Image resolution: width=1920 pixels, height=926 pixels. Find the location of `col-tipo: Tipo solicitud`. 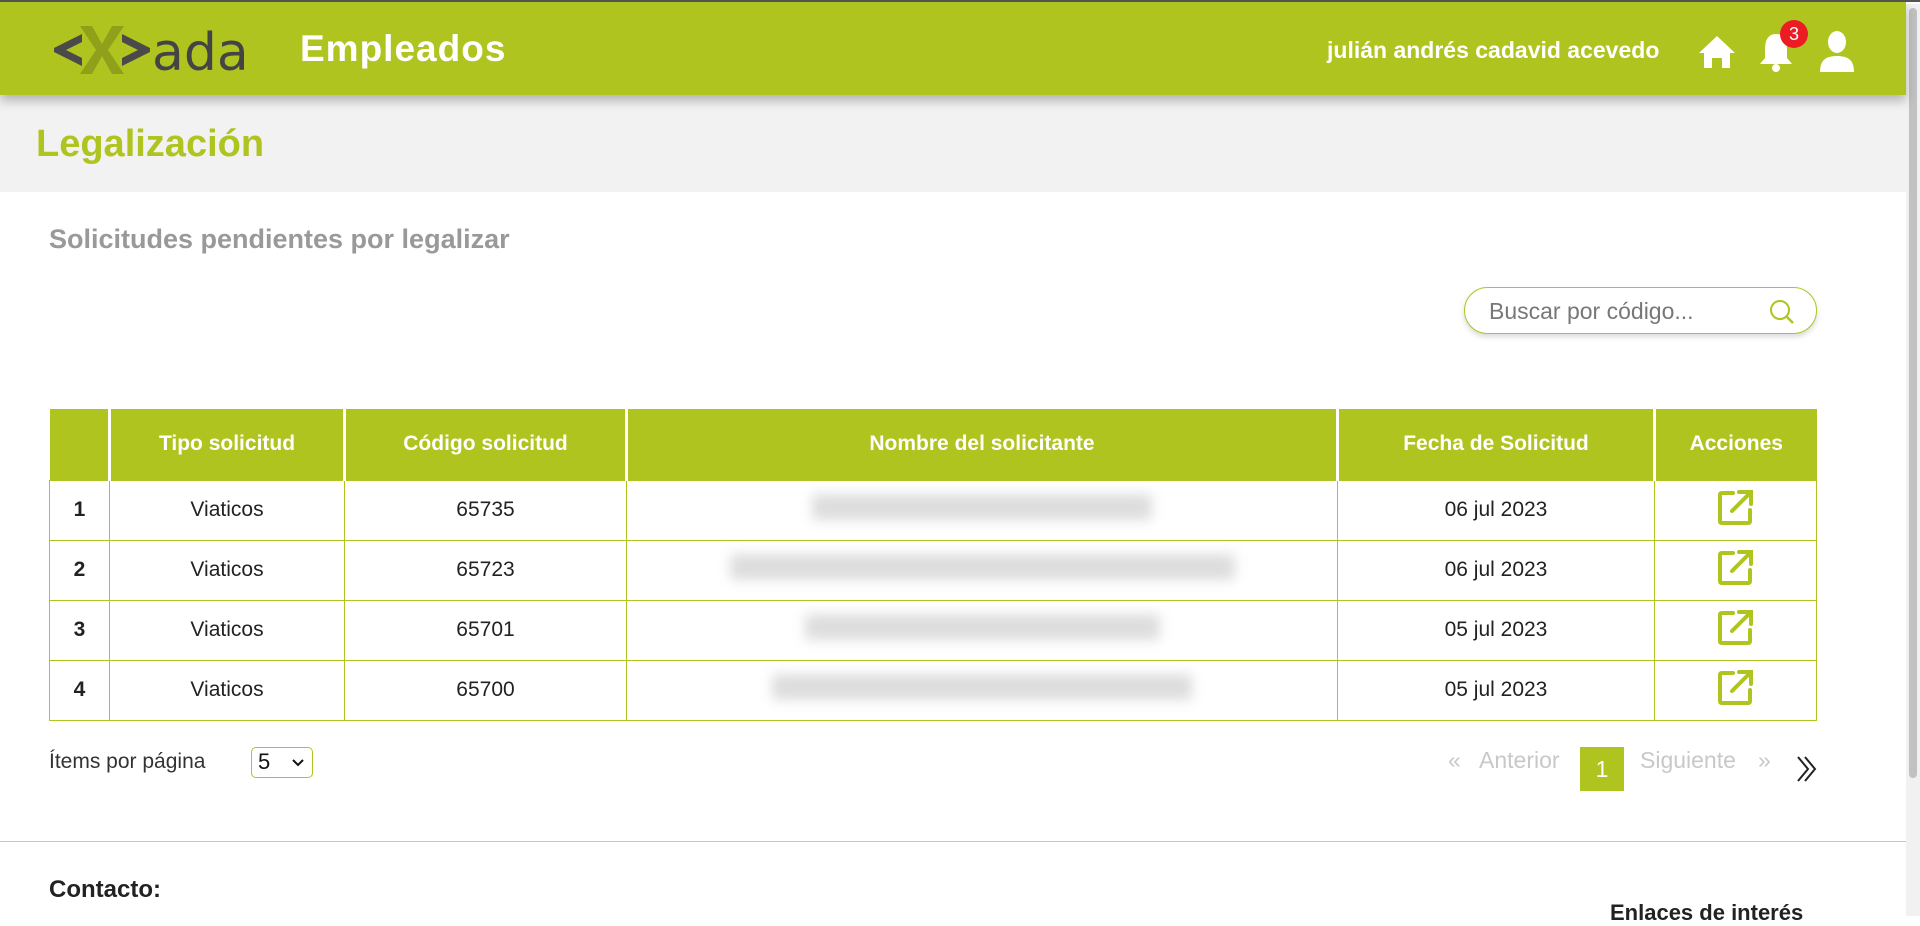

col-tipo: Tipo solicitud is located at coordinates (227, 444).